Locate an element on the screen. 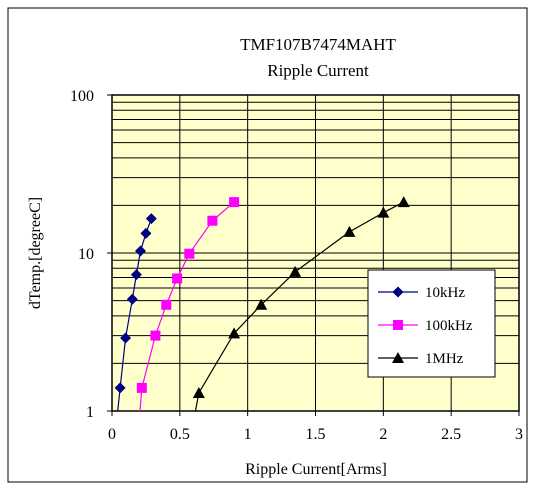  x-axis-label: Ripple Current[Arms] is located at coordinates (316, 469).